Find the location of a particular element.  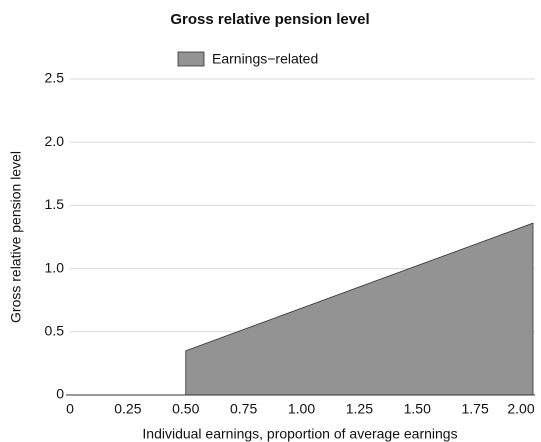

x-tick-label: 1.00 is located at coordinates (301, 409).